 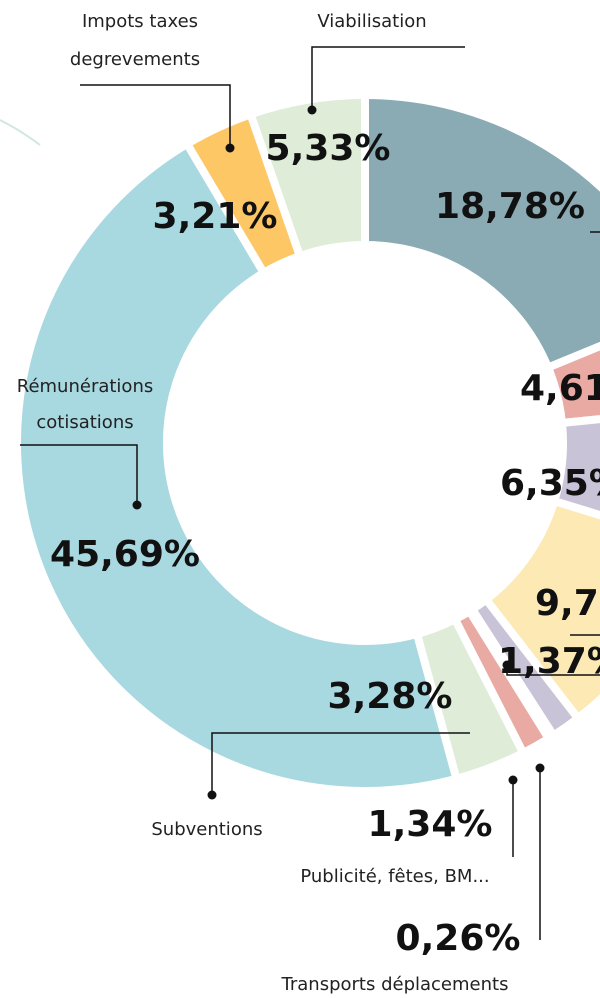 I want to click on value-label: 9,78%, so click(x=567, y=603).